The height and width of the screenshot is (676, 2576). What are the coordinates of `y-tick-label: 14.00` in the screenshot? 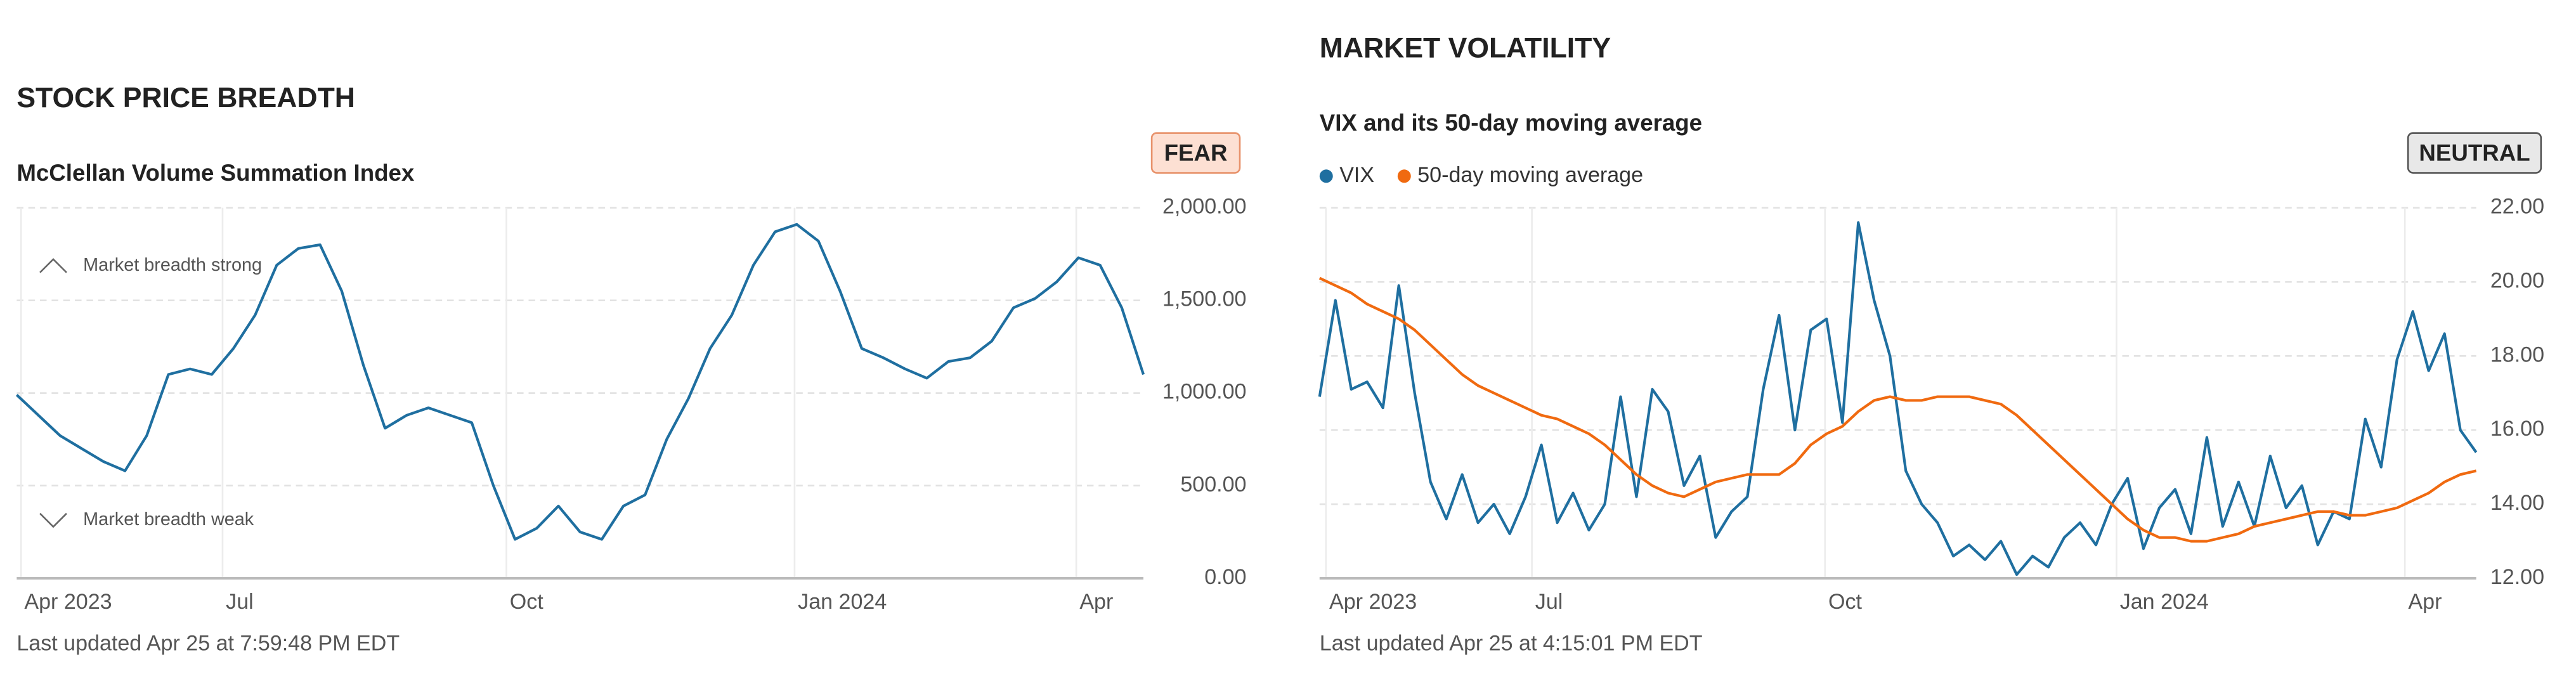 It's located at (2517, 503).